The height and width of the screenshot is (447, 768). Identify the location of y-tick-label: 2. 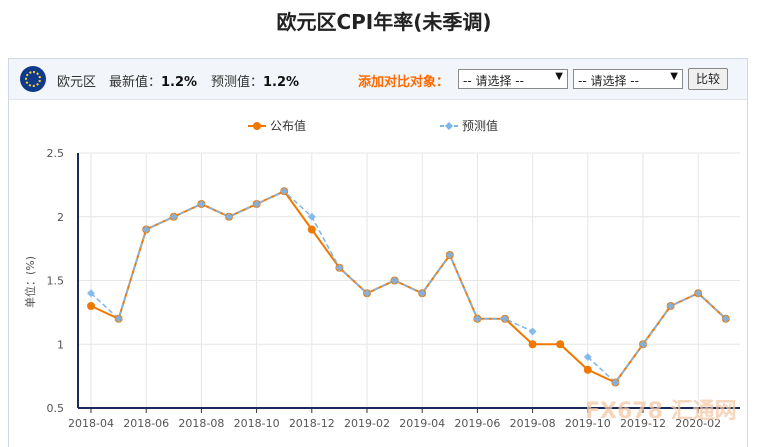
(60, 217).